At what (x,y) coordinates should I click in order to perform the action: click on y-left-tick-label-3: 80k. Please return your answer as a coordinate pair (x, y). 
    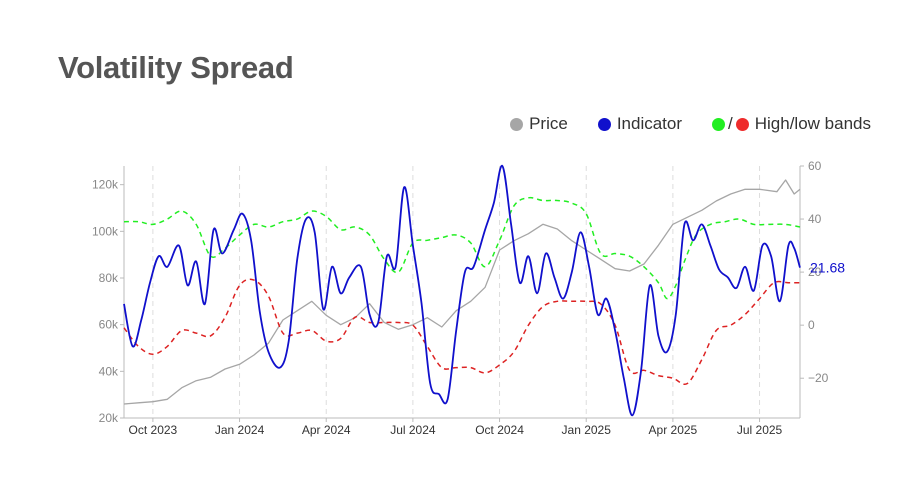
    Looking at the image, I should click on (109, 278).